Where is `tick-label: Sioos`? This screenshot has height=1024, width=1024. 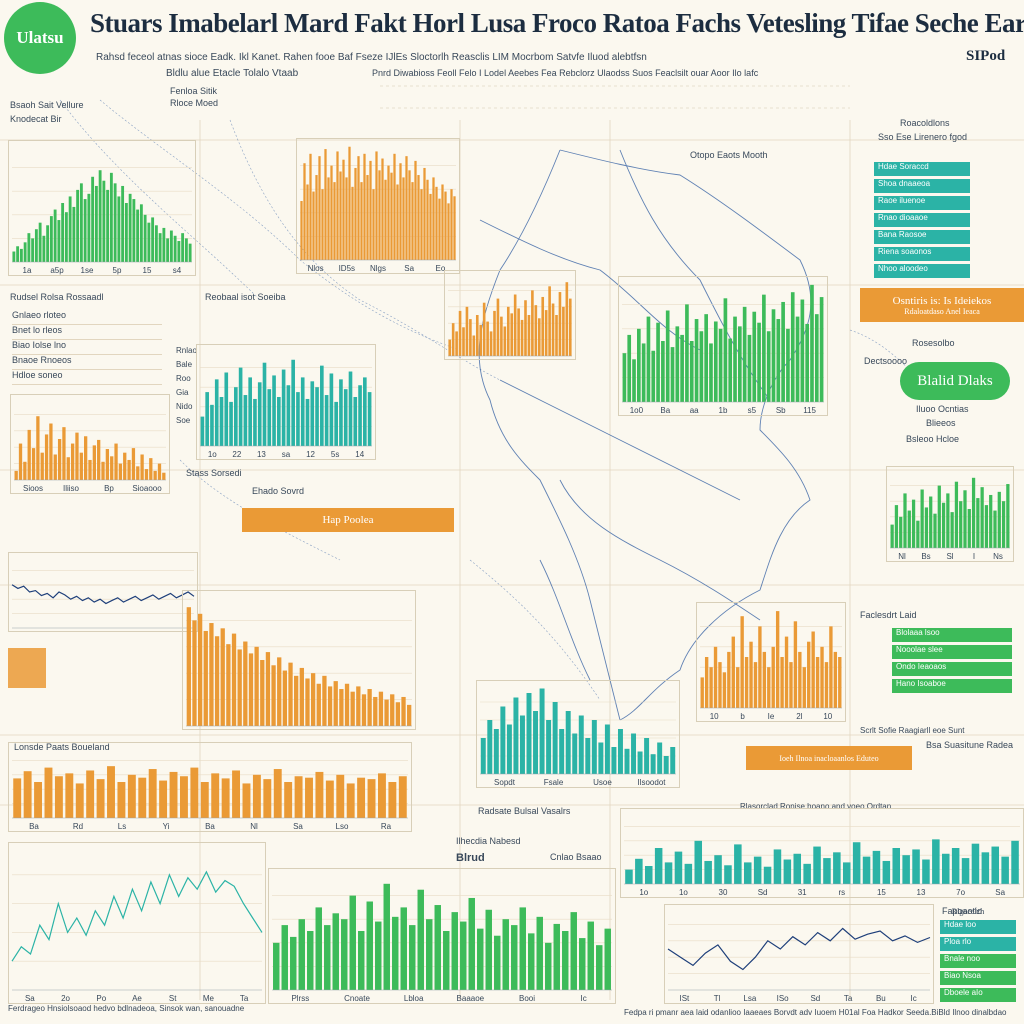 tick-label: Sioos is located at coordinates (33, 488).